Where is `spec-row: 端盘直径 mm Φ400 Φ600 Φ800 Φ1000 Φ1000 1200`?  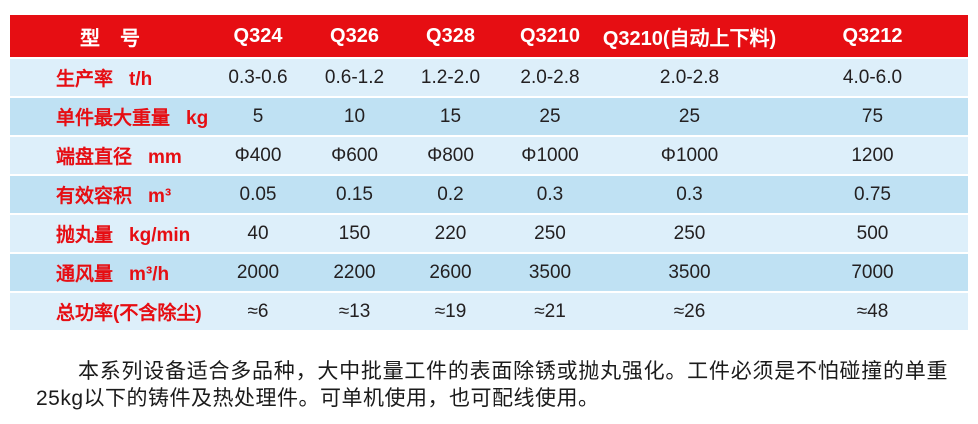
spec-row: 端盘直径 mm Φ400 Φ600 Φ800 Φ1000 Φ1000 1200 is located at coordinates (489, 155).